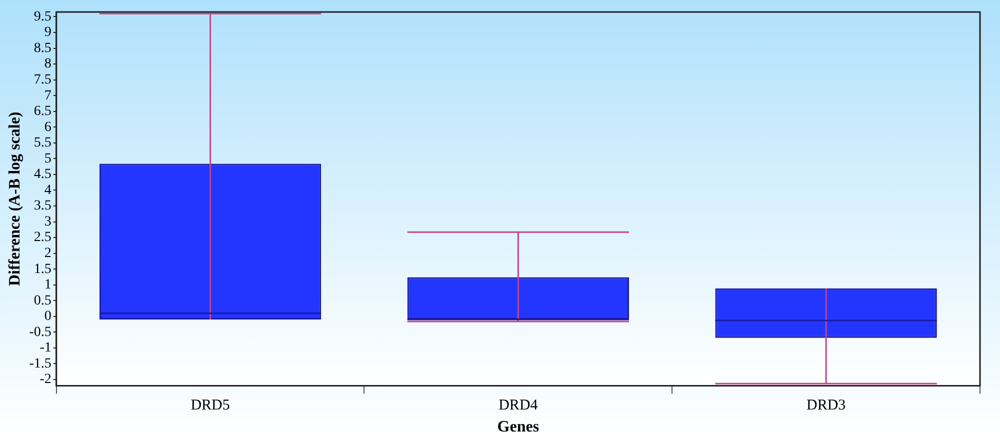 The height and width of the screenshot is (439, 1000). What do you see at coordinates (43, 16) in the screenshot?
I see `y-tick-label: 9.5` at bounding box center [43, 16].